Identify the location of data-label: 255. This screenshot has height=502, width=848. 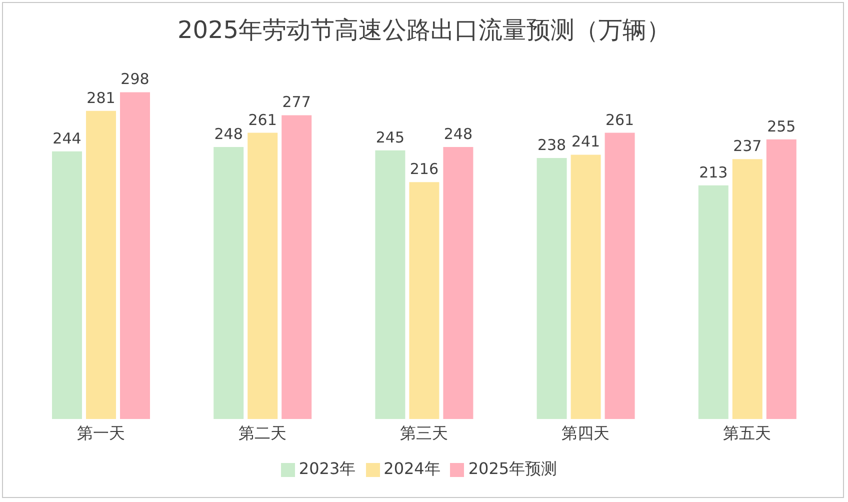
(781, 126).